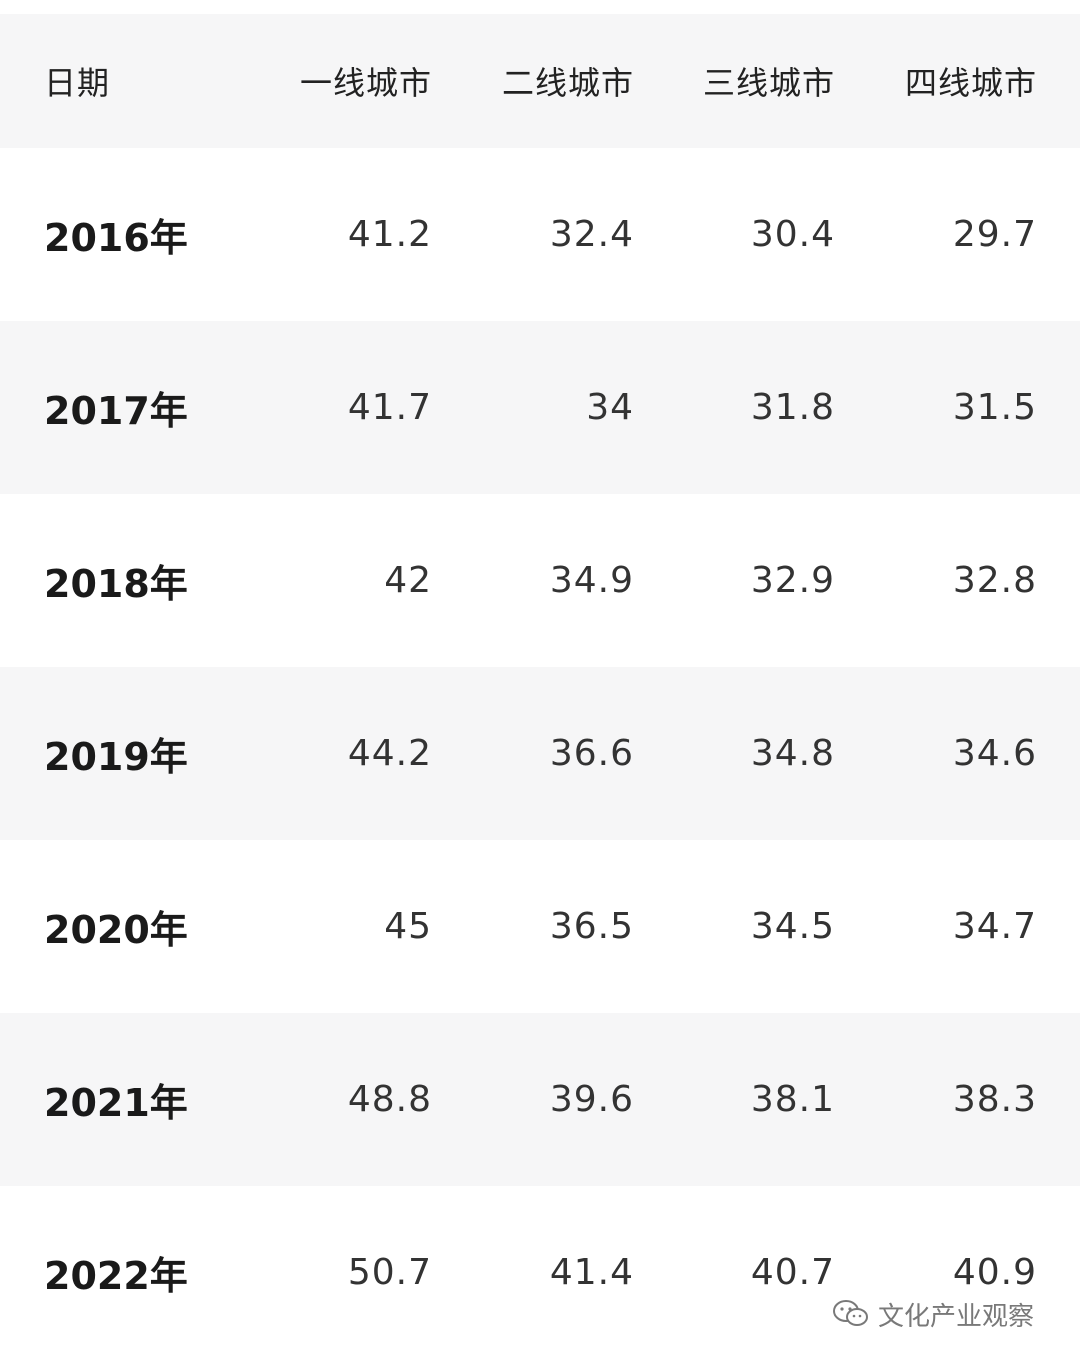 This screenshot has height=1363, width=1080. Describe the element at coordinates (591, 234) in the screenshot. I see `row-value: 32.4` at that location.